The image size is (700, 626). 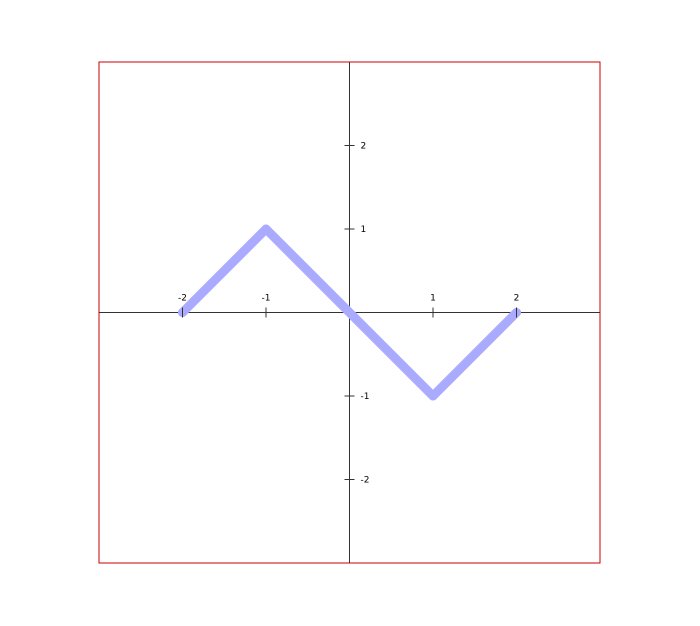 What do you see at coordinates (433, 299) in the screenshot?
I see `x-tick-label: 1` at bounding box center [433, 299].